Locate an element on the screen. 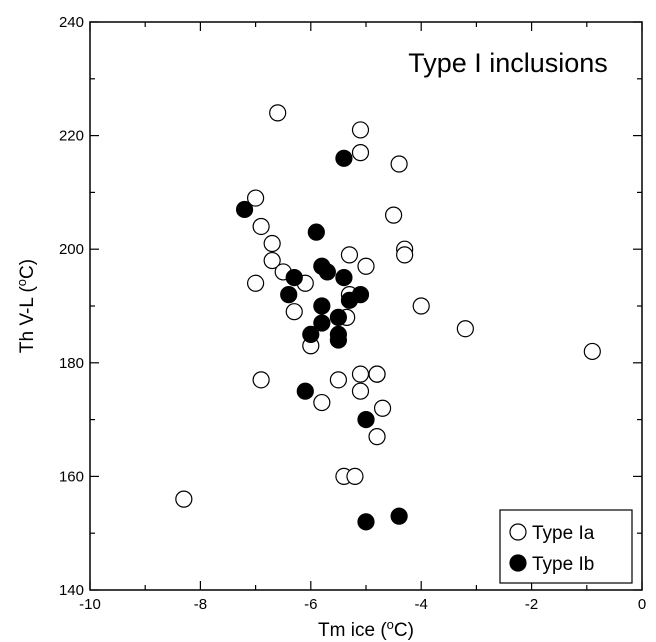  x-axis-title-main: Tm ice ( is located at coordinates (352, 630).